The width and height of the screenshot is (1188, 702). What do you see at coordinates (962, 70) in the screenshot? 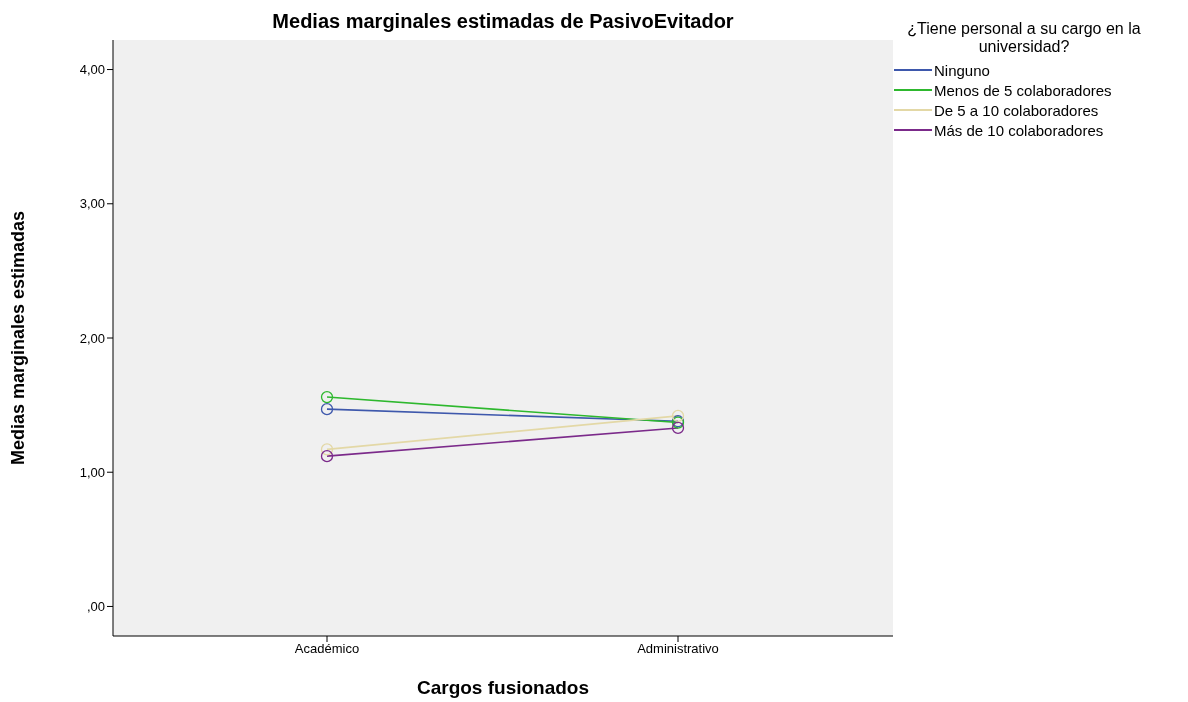
I see `legend-label: Ninguno` at bounding box center [962, 70].